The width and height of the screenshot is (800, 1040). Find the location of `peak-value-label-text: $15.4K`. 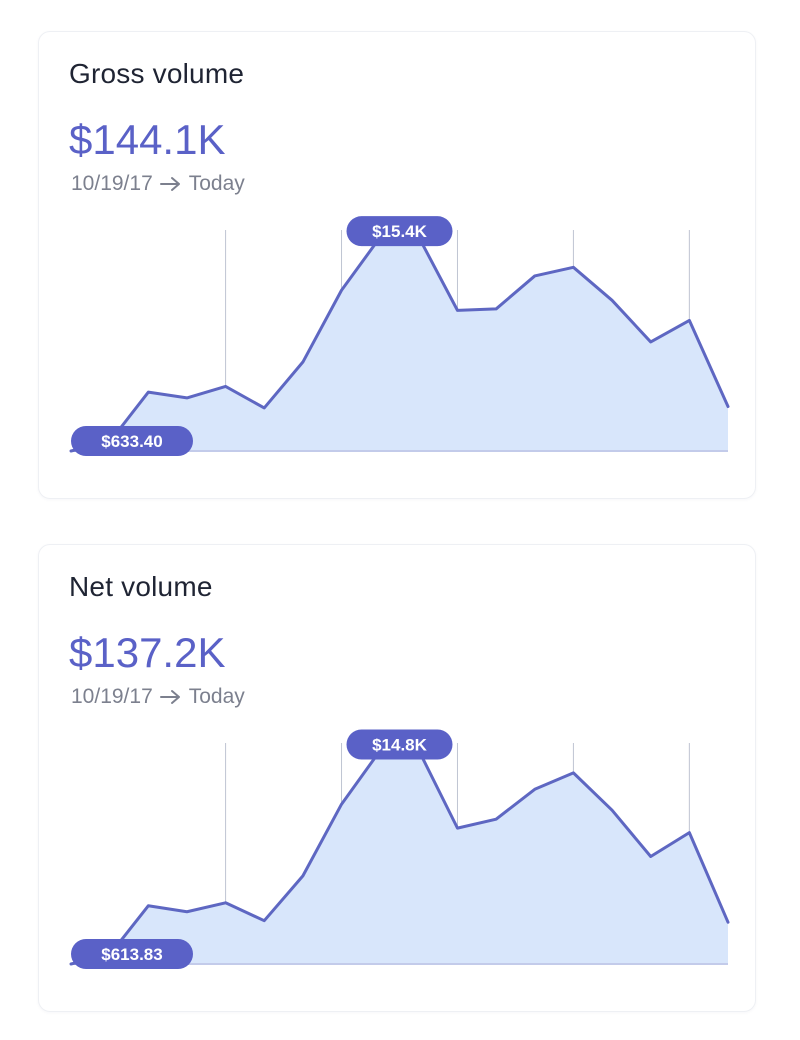

peak-value-label-text: $15.4K is located at coordinates (400, 231).